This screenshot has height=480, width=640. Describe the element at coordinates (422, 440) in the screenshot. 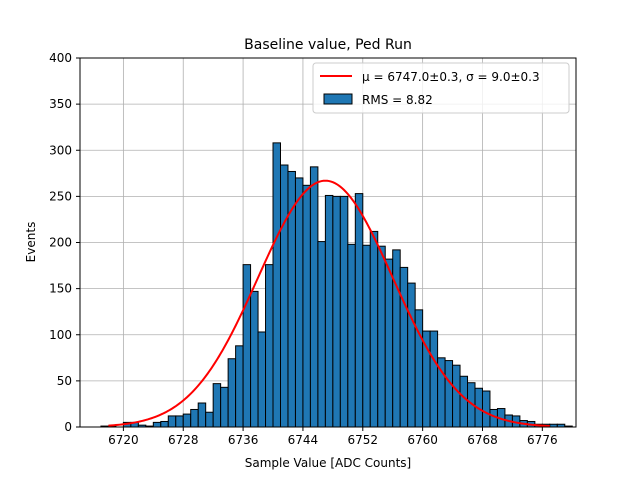

I see `x-tick-label: 6760` at that location.